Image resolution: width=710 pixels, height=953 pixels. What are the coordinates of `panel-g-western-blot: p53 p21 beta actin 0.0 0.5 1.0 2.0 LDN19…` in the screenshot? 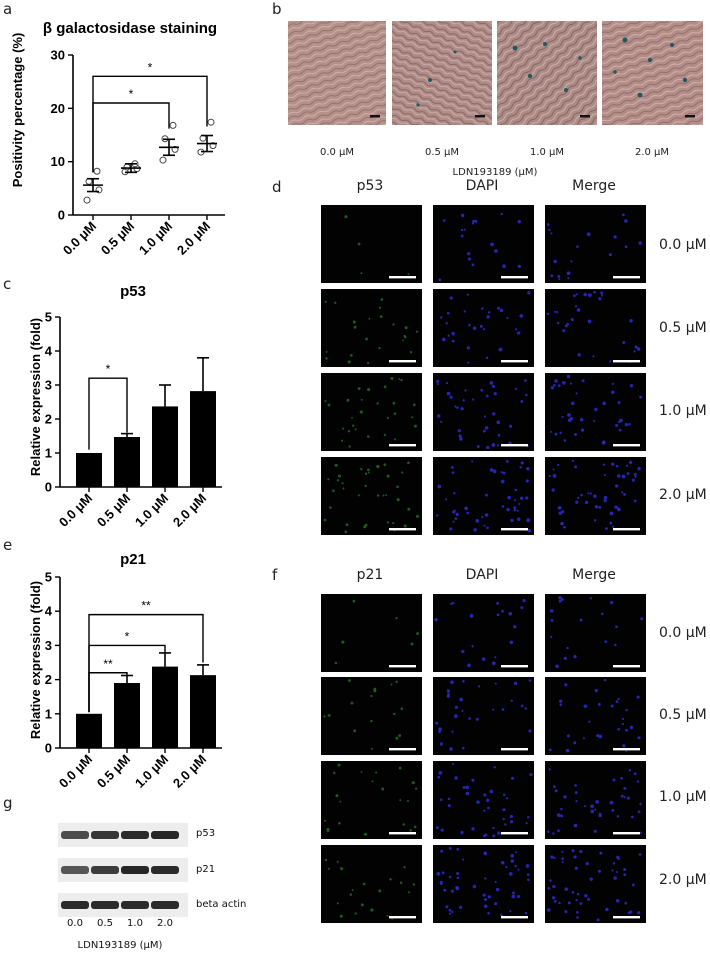 It's located at (152, 887).